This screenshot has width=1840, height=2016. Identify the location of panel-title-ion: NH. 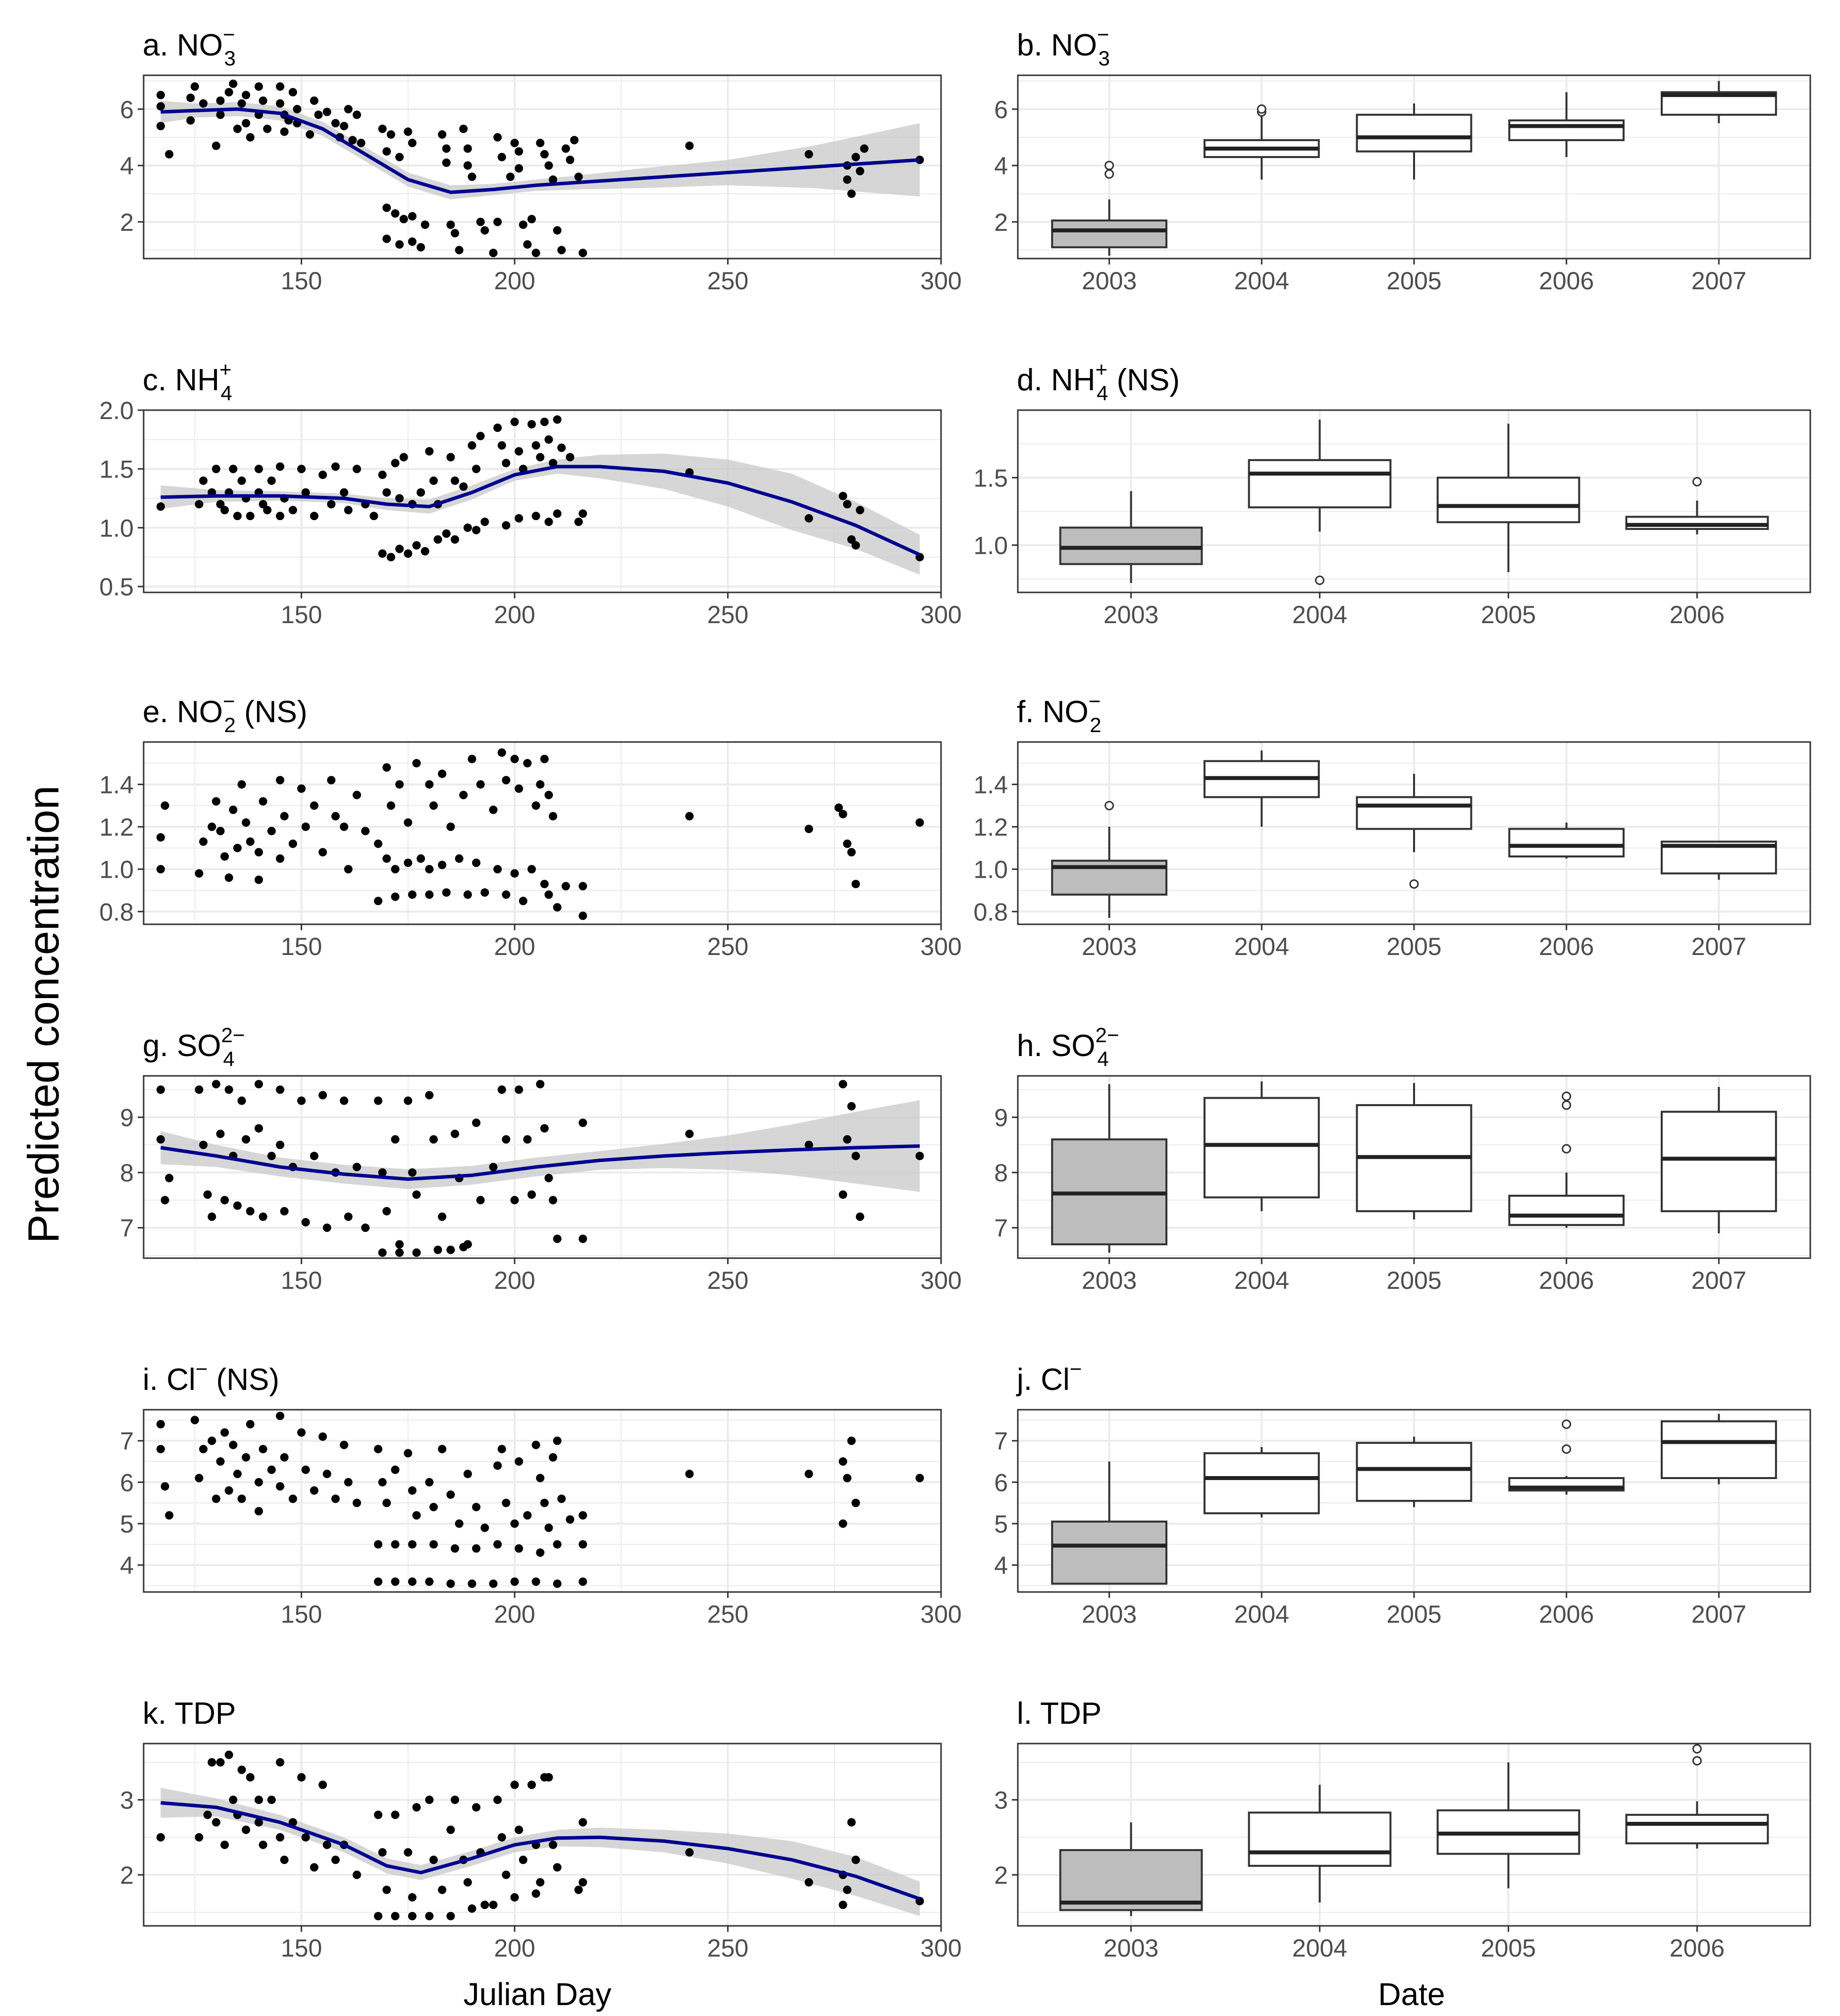
(197, 380).